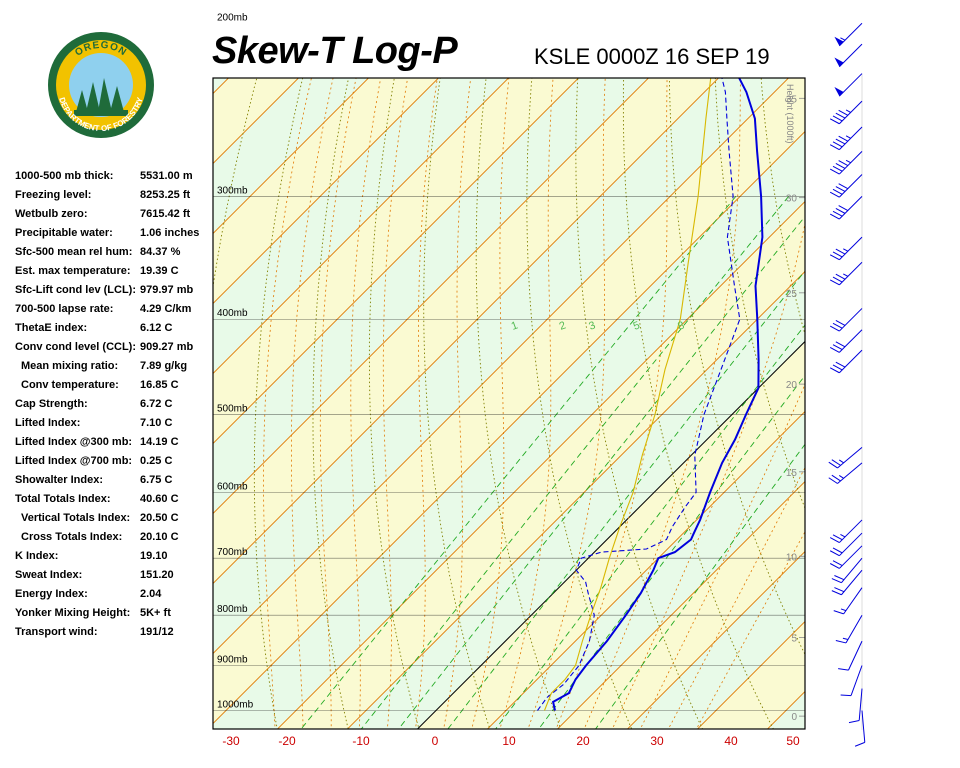 The height and width of the screenshot is (768, 960). I want to click on index-label: Precipitable water:, so click(64, 233).